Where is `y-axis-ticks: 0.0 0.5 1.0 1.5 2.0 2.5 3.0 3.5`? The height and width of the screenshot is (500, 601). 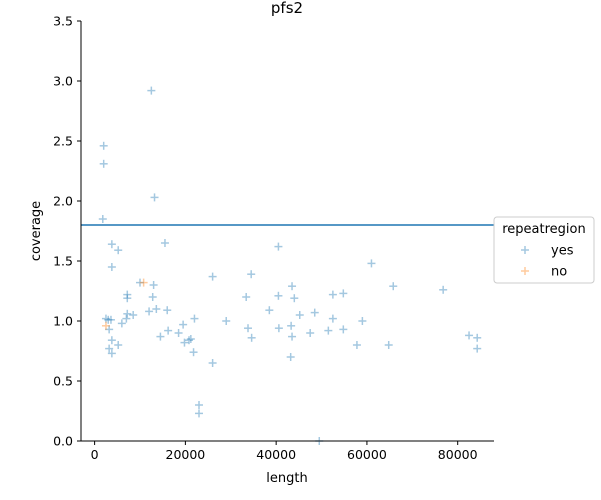 y-axis-ticks: 0.0 0.5 1.0 1.5 2.0 2.5 3.0 3.5 is located at coordinates (67, 231).